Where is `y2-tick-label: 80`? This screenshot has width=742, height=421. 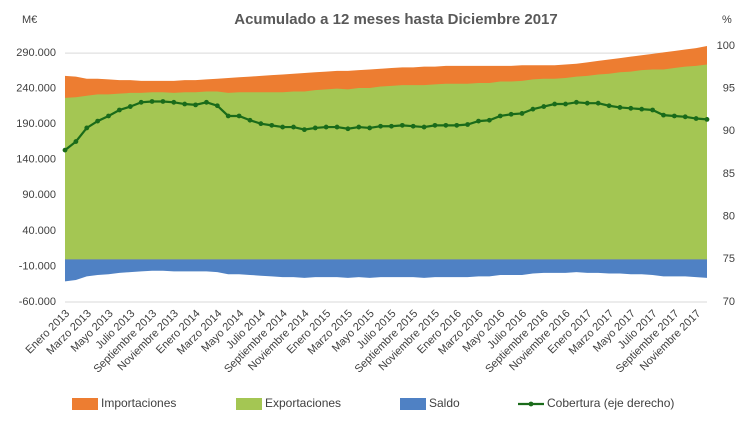 y2-tick-label: 80 is located at coordinates (729, 217).